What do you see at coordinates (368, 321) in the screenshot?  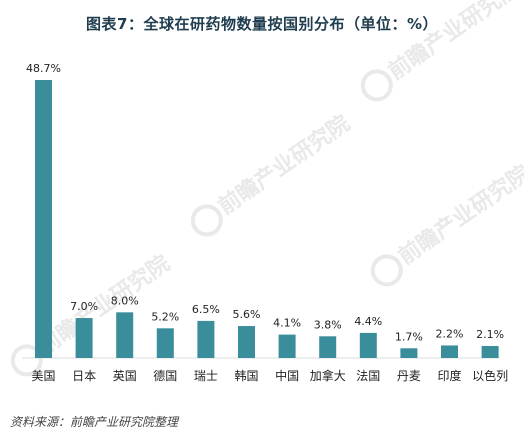 I see `value-label: 4.4%` at bounding box center [368, 321].